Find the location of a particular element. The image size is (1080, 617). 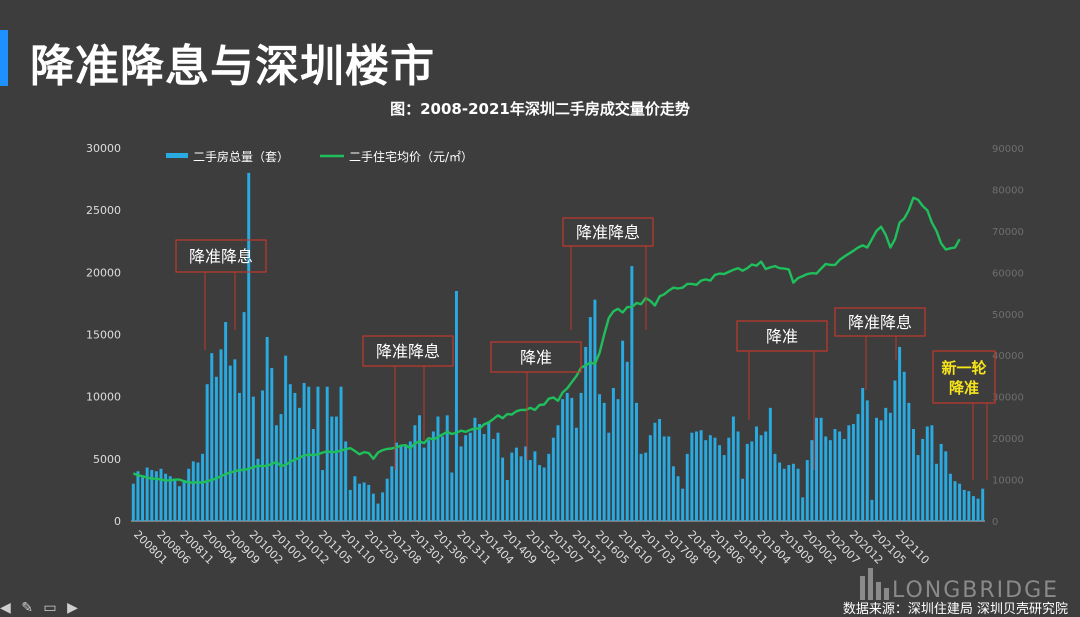

y-right-tick-label: 50000 is located at coordinates (1008, 315).